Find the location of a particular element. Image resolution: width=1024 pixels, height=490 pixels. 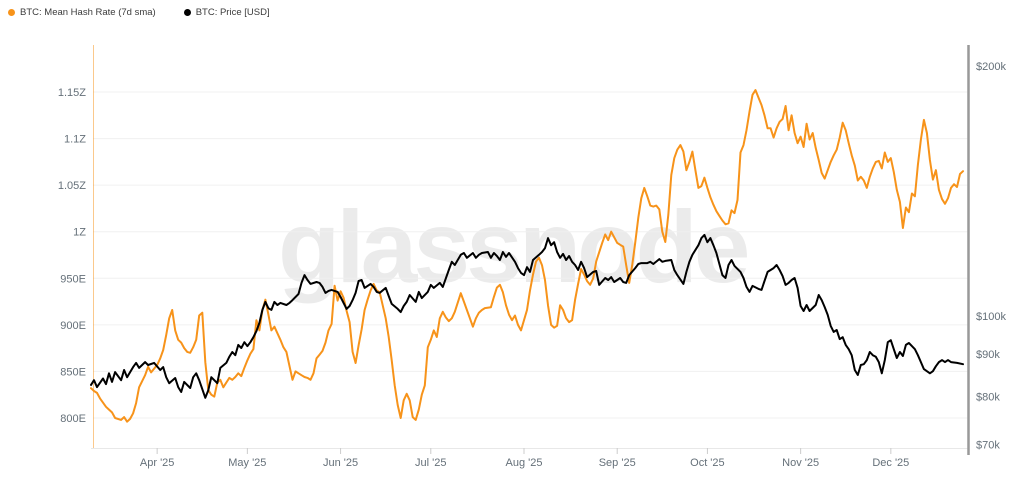

x-axis-tick-label: Sep '25 is located at coordinates (617, 463).